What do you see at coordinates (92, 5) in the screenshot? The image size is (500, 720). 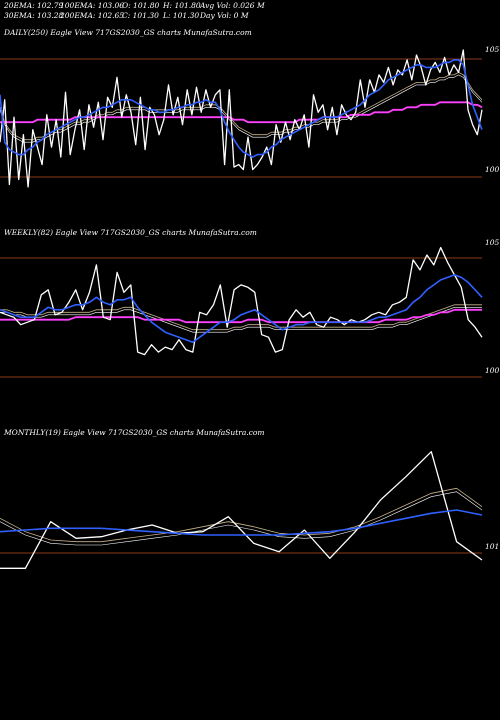 I see `ema100-readout: 100EMA: 103.06` at bounding box center [92, 5].